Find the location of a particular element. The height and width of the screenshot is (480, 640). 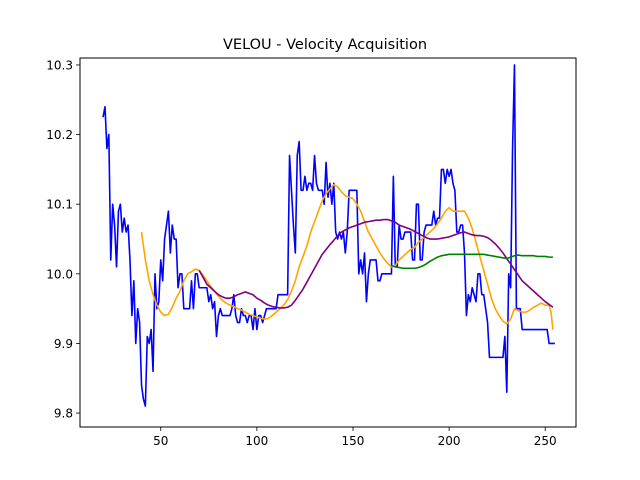

chart-title: VELOU - Velocity Acquisition is located at coordinates (325, 45).